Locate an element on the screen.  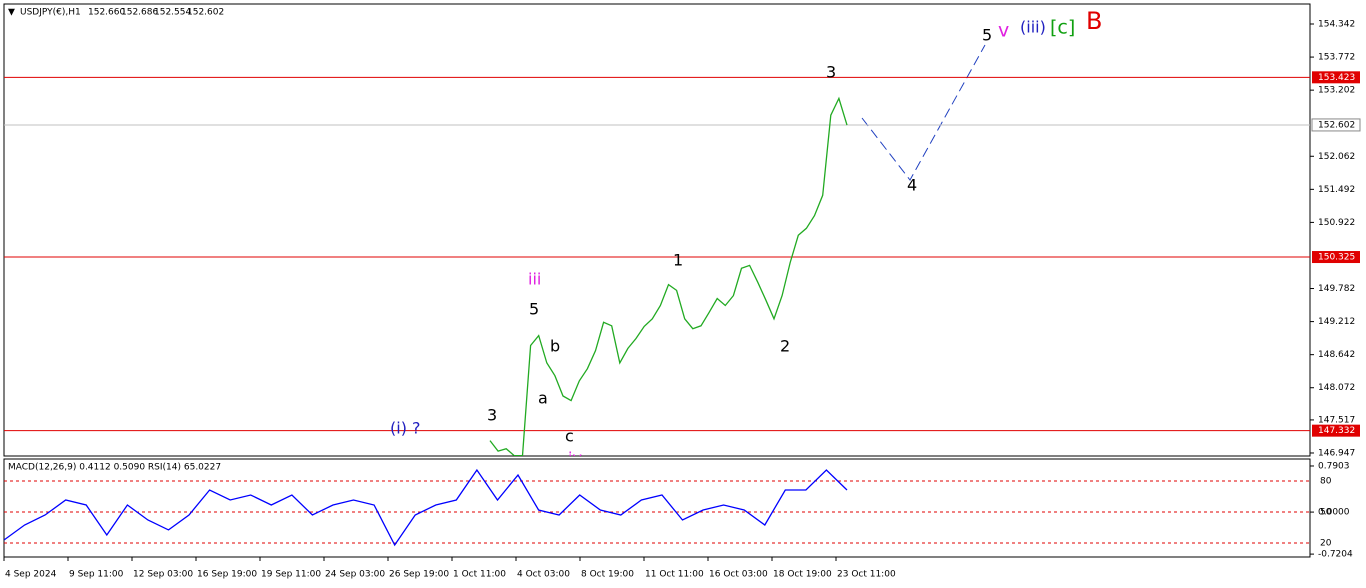
x-tick-label: 8 Oct 19:00 is located at coordinates (607, 575).